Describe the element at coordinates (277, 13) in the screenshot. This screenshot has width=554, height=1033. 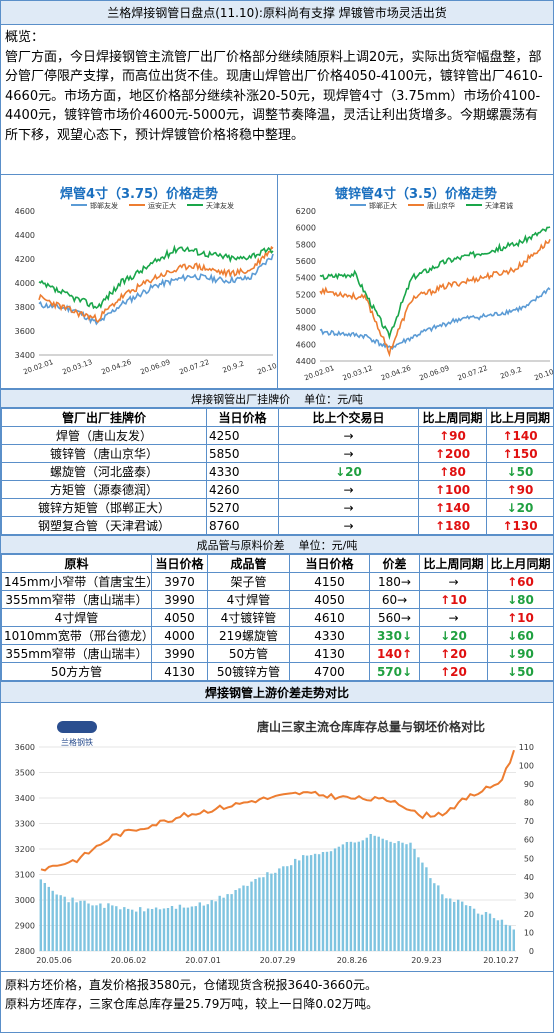
I see `page-title: 兰格焊接钢管日盘点(11.10):原料尚有支撑 焊镀管市场灵活出货` at that location.